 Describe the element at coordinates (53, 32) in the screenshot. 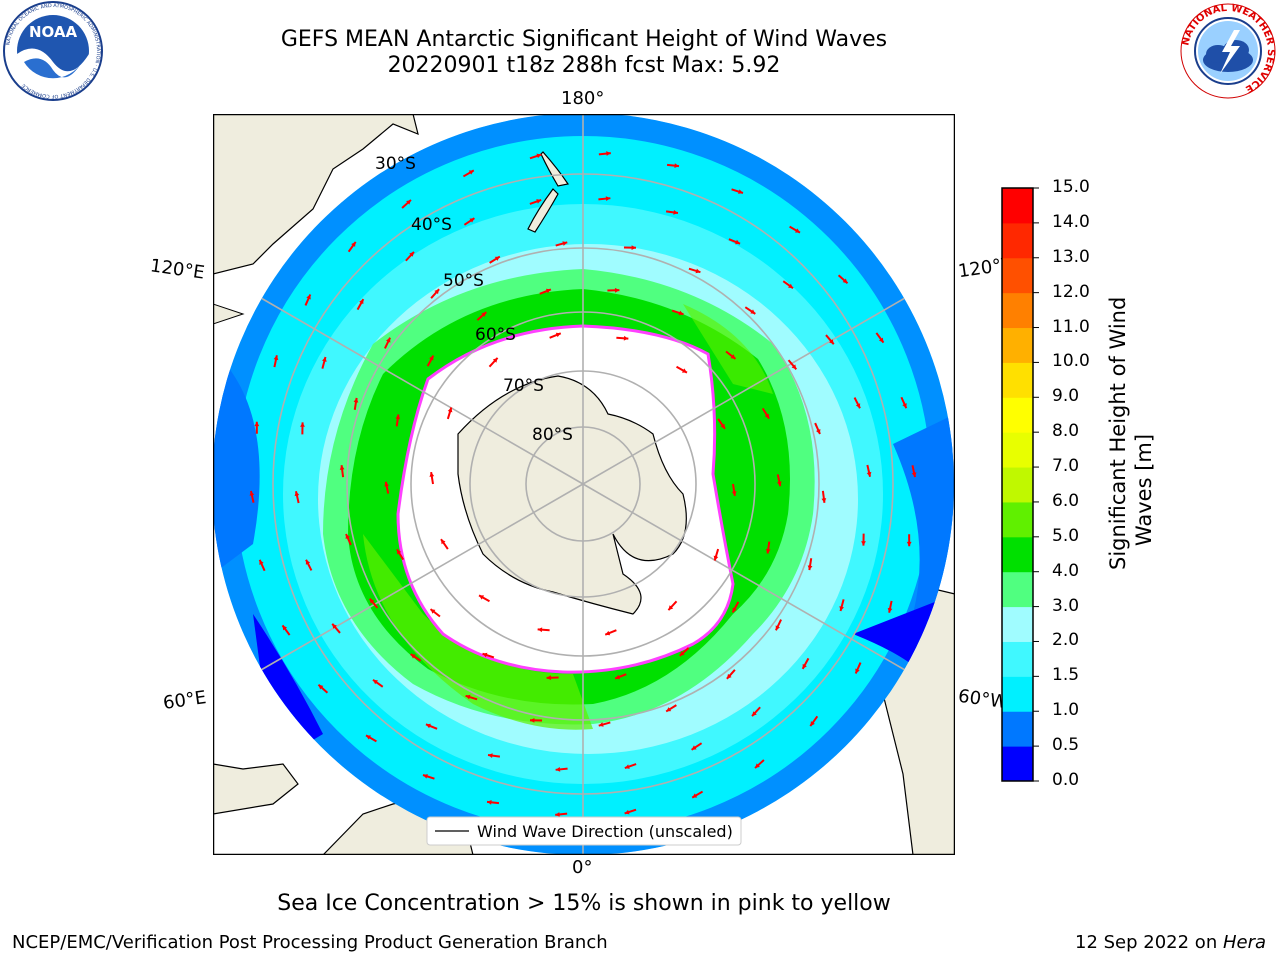

I see `noaa-logo-text: NOAA` at that location.